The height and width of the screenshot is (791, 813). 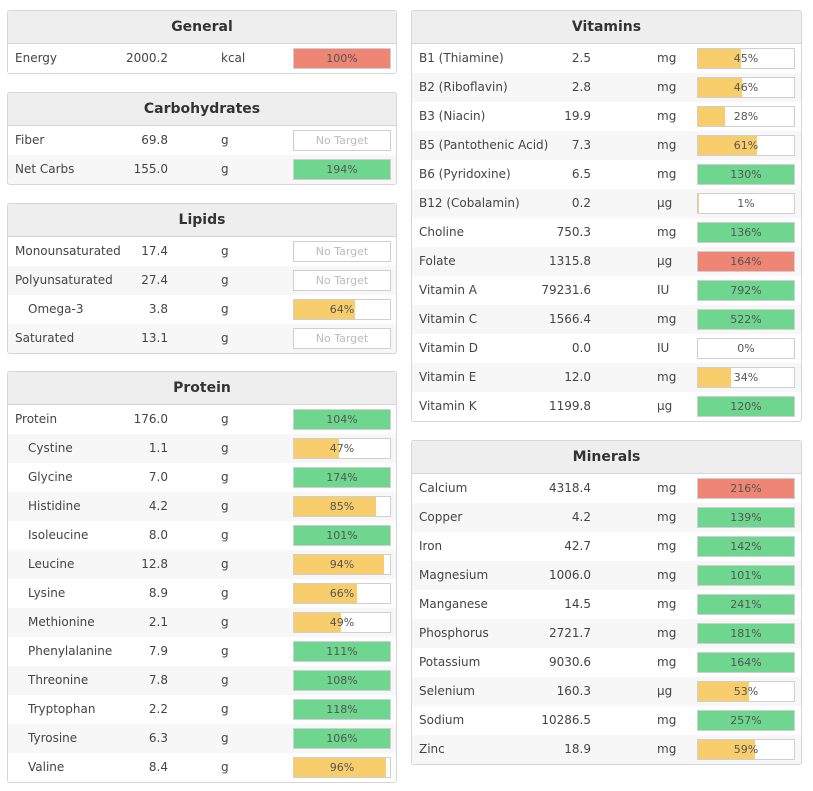 What do you see at coordinates (606, 232) in the screenshot?
I see `nutrient-row-choline: Choline 750.3 mg 136%` at bounding box center [606, 232].